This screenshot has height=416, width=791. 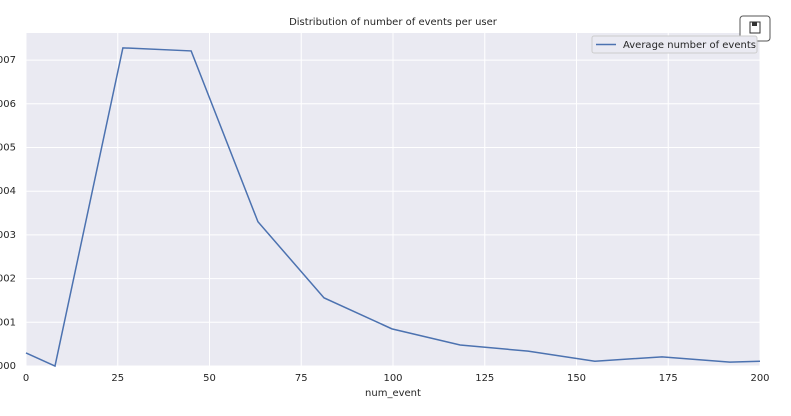 What do you see at coordinates (759, 378) in the screenshot?
I see `x-tick-label: 200` at bounding box center [759, 378].